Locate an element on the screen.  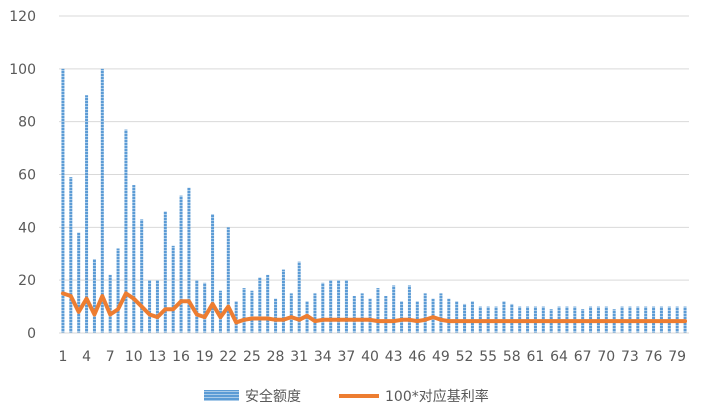
y-tick-label: 0 is located at coordinates (31, 334).